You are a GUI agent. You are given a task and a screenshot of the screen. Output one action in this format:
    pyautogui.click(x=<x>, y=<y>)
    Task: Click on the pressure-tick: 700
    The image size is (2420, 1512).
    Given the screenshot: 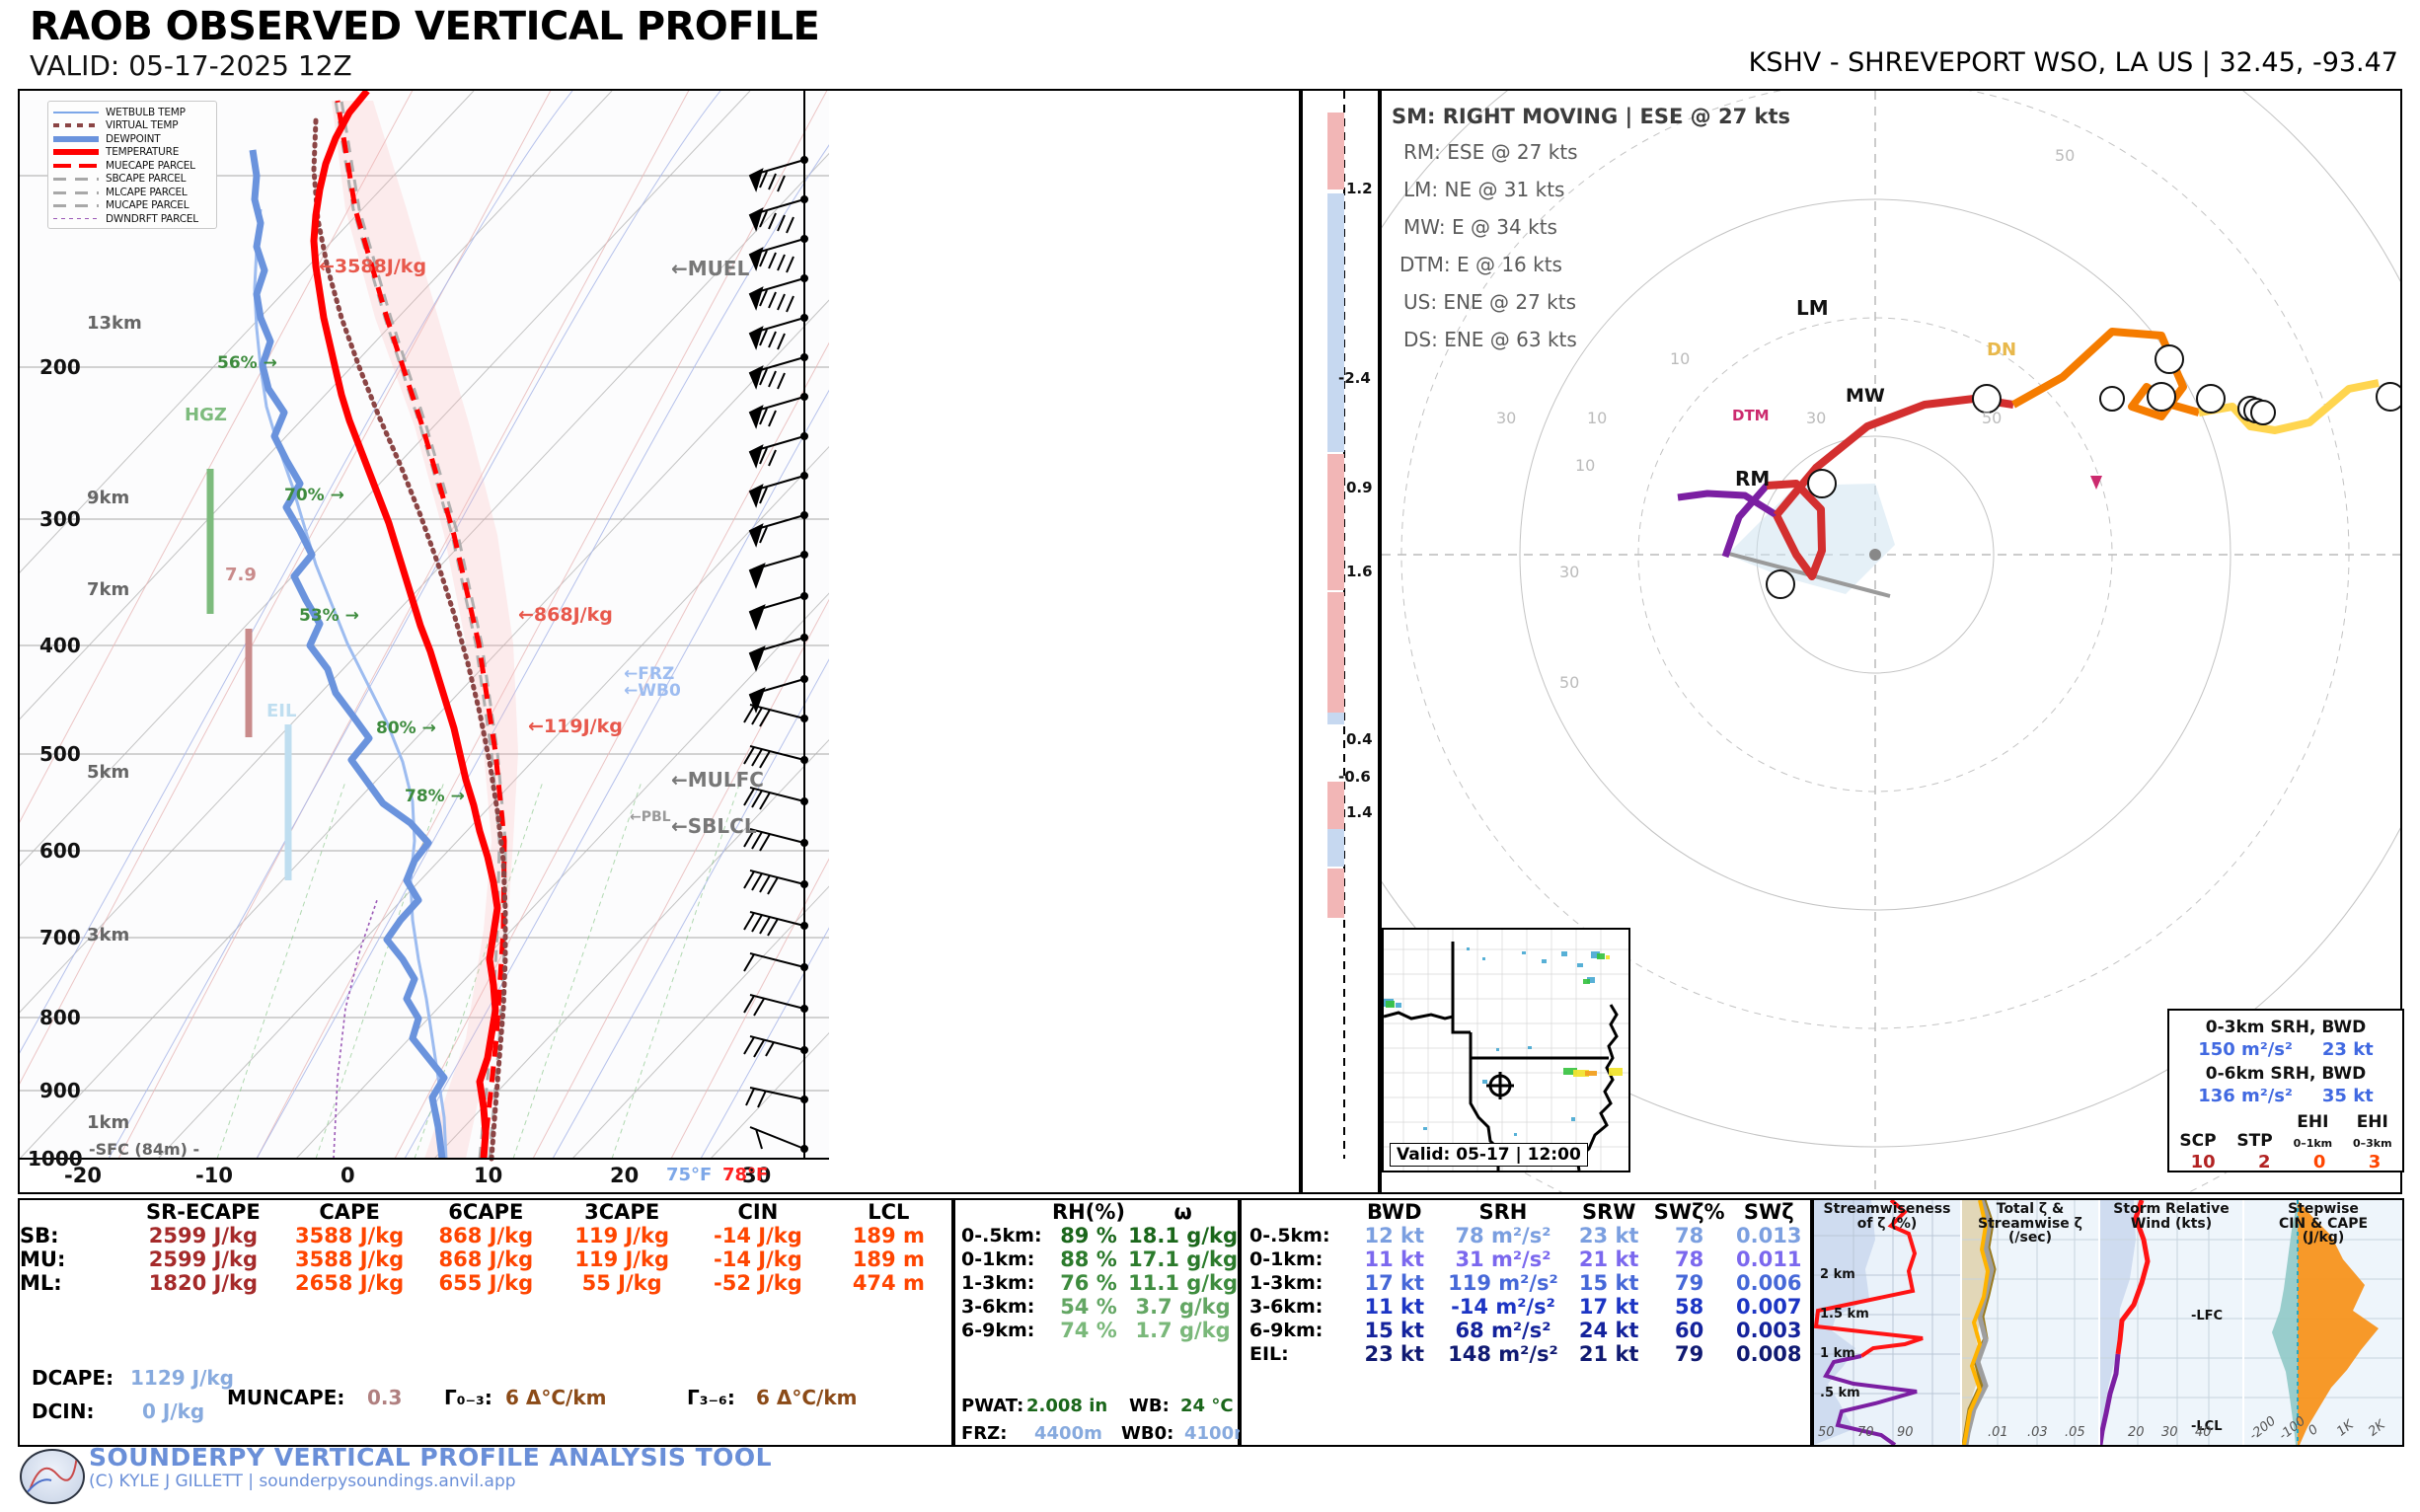 What is the action you would take?
    pyautogui.click(x=60, y=938)
    